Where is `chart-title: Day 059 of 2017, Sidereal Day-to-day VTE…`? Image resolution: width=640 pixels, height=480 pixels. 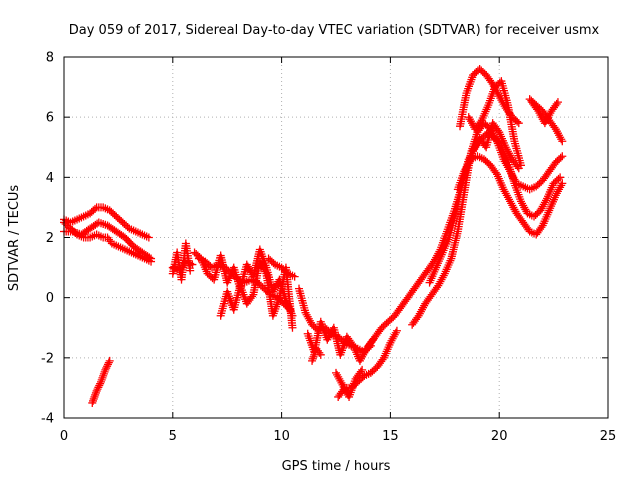
chart-title: Day 059 of 2017, Sidereal Day-to-day VTE… is located at coordinates (334, 30).